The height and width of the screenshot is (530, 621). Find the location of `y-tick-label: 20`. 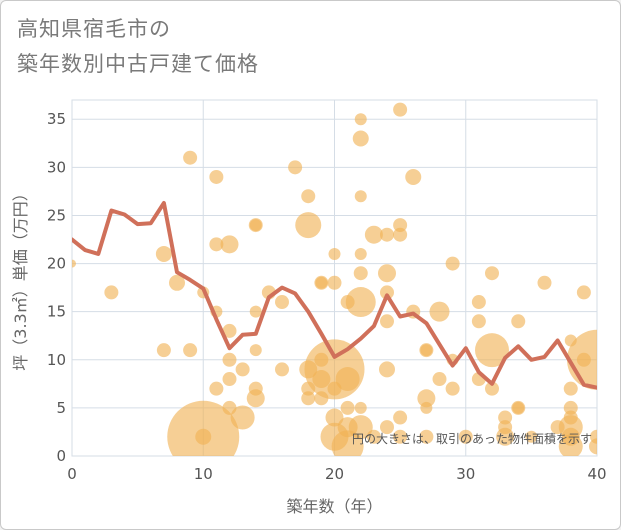

y-tick-label: 20 is located at coordinates (56, 264).